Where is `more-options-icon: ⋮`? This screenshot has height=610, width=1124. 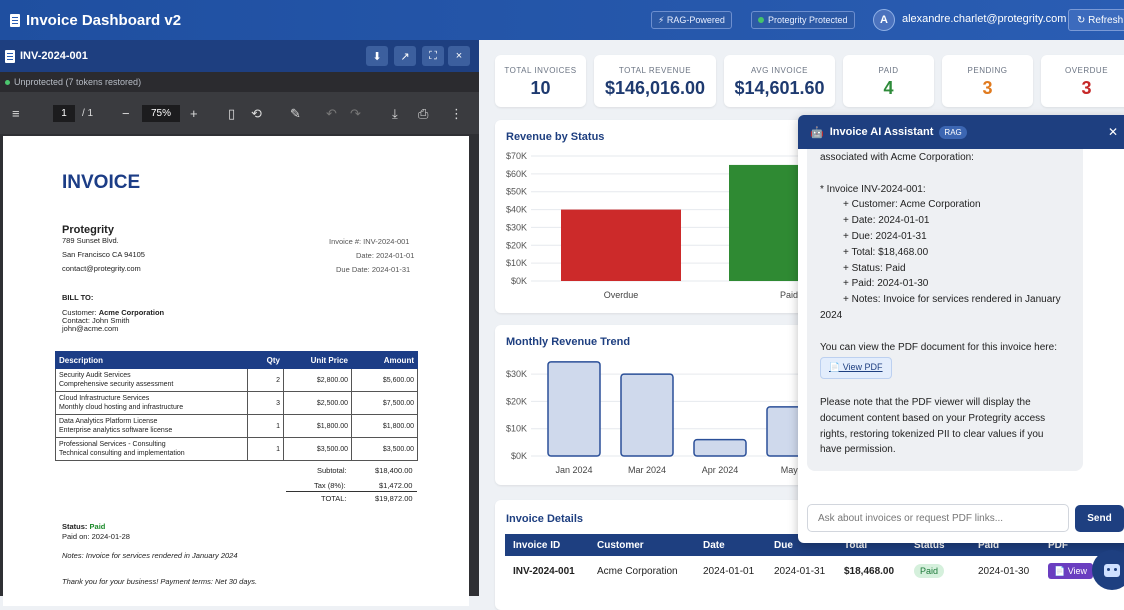
more-options-icon: ⋮ is located at coordinates (456, 113).